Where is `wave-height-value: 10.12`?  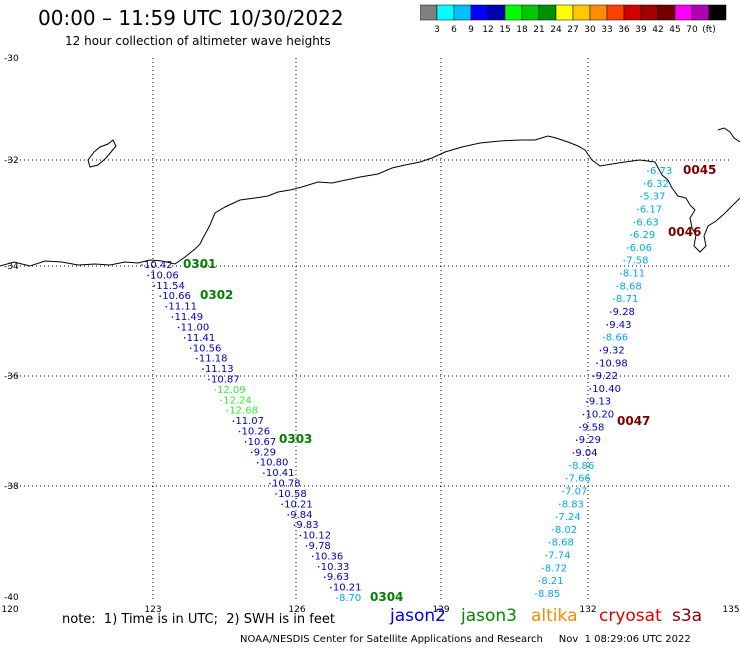 wave-height-value: 10.12 is located at coordinates (316, 536).